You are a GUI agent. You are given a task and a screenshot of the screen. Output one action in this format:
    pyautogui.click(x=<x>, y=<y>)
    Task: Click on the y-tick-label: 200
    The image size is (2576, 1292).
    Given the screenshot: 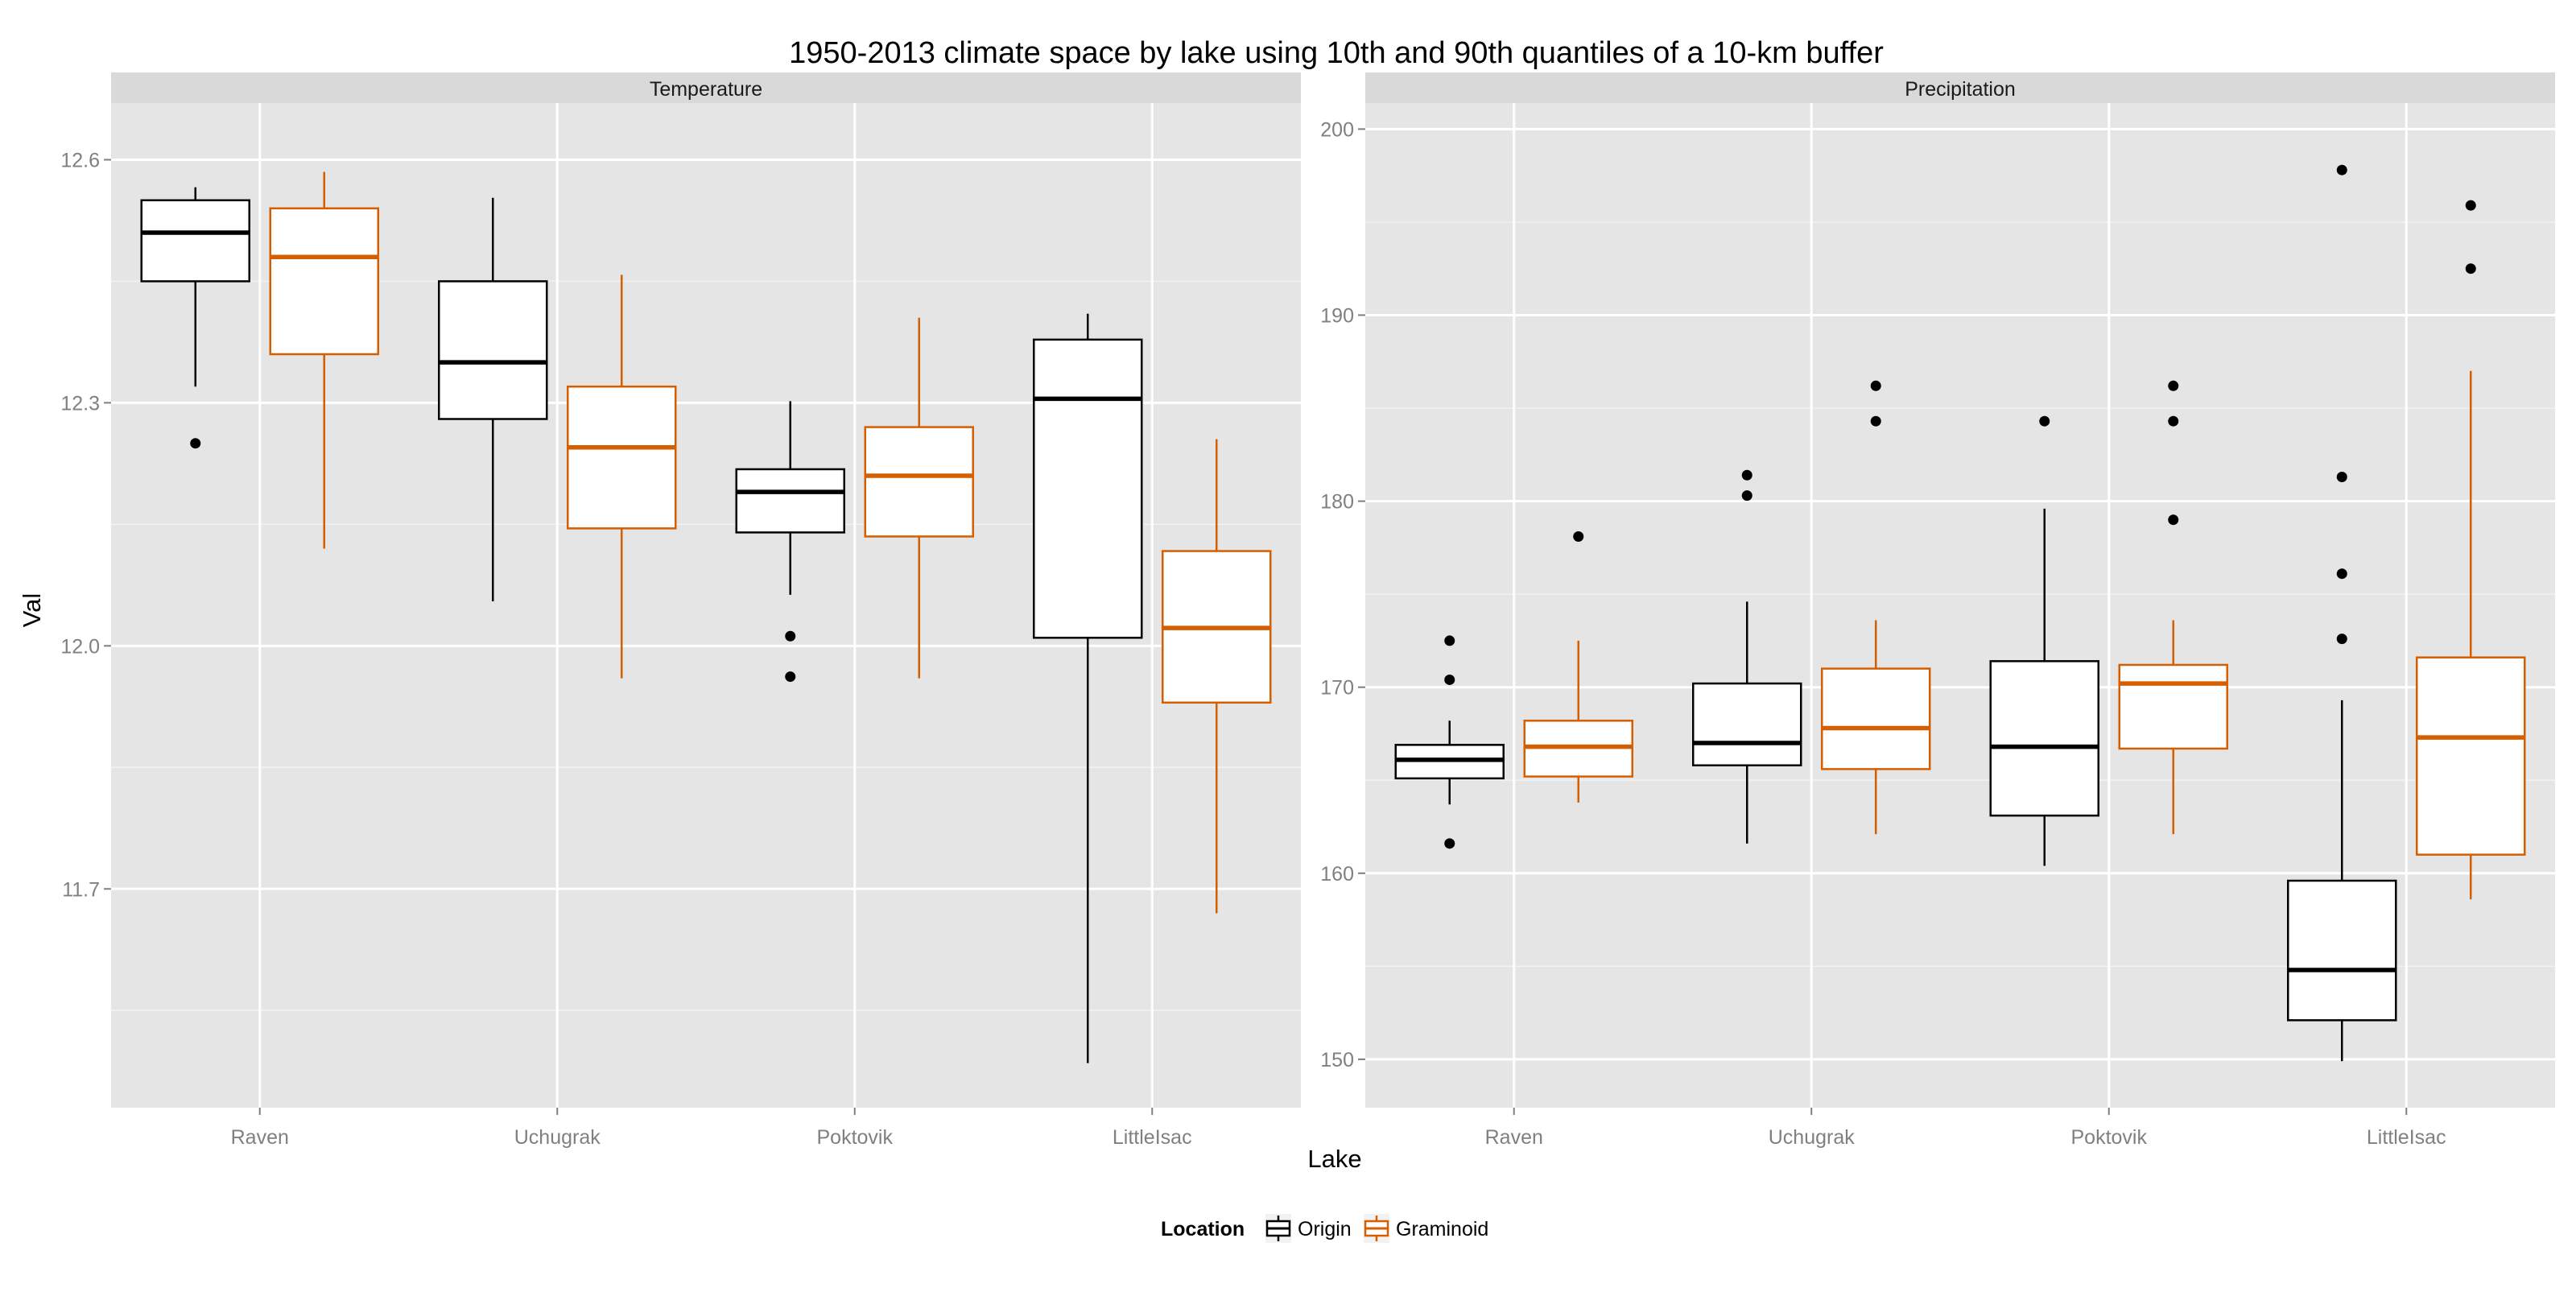 What is the action you would take?
    pyautogui.click(x=1337, y=129)
    